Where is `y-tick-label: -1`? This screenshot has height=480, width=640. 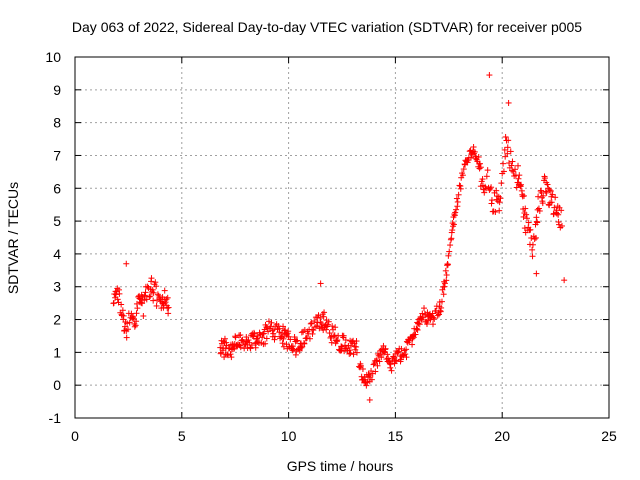 y-tick-label: -1 is located at coordinates (55, 418).